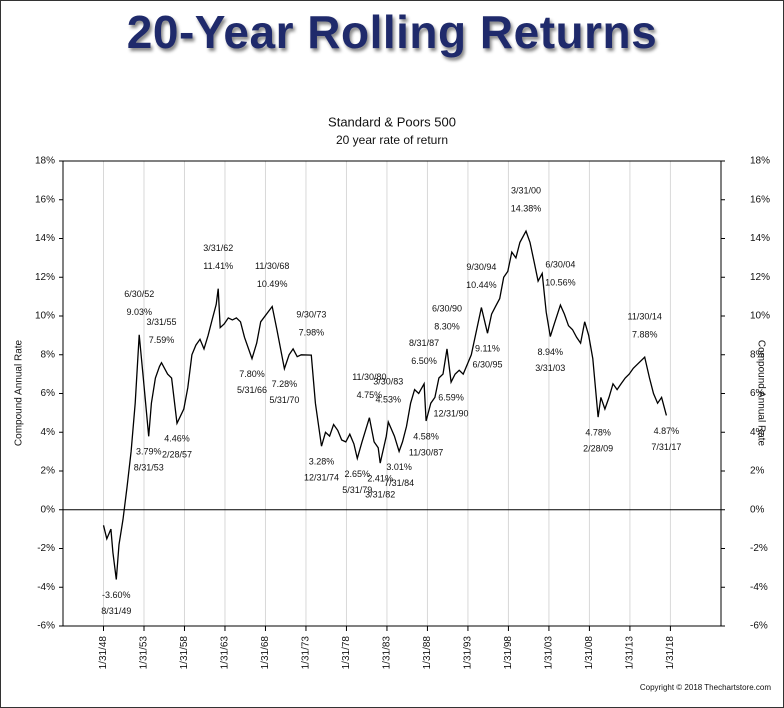 The width and height of the screenshot is (784, 708). What do you see at coordinates (252, 374) in the screenshot?
I see `annotation-value: 7.80%` at bounding box center [252, 374].